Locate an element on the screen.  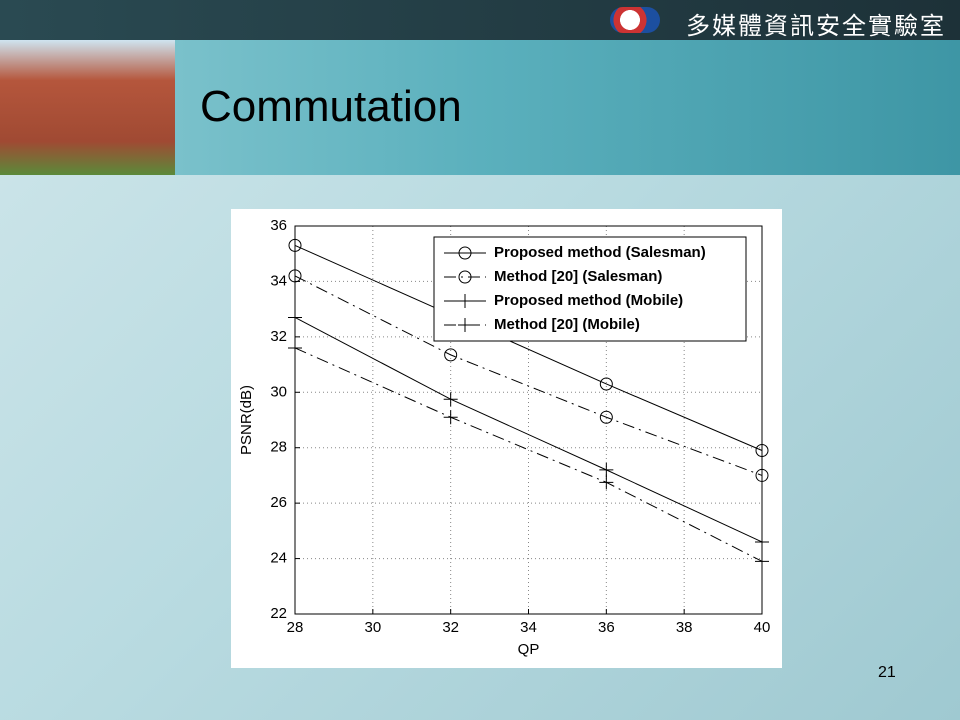
y-tick-label: 24 is located at coordinates (278, 558).